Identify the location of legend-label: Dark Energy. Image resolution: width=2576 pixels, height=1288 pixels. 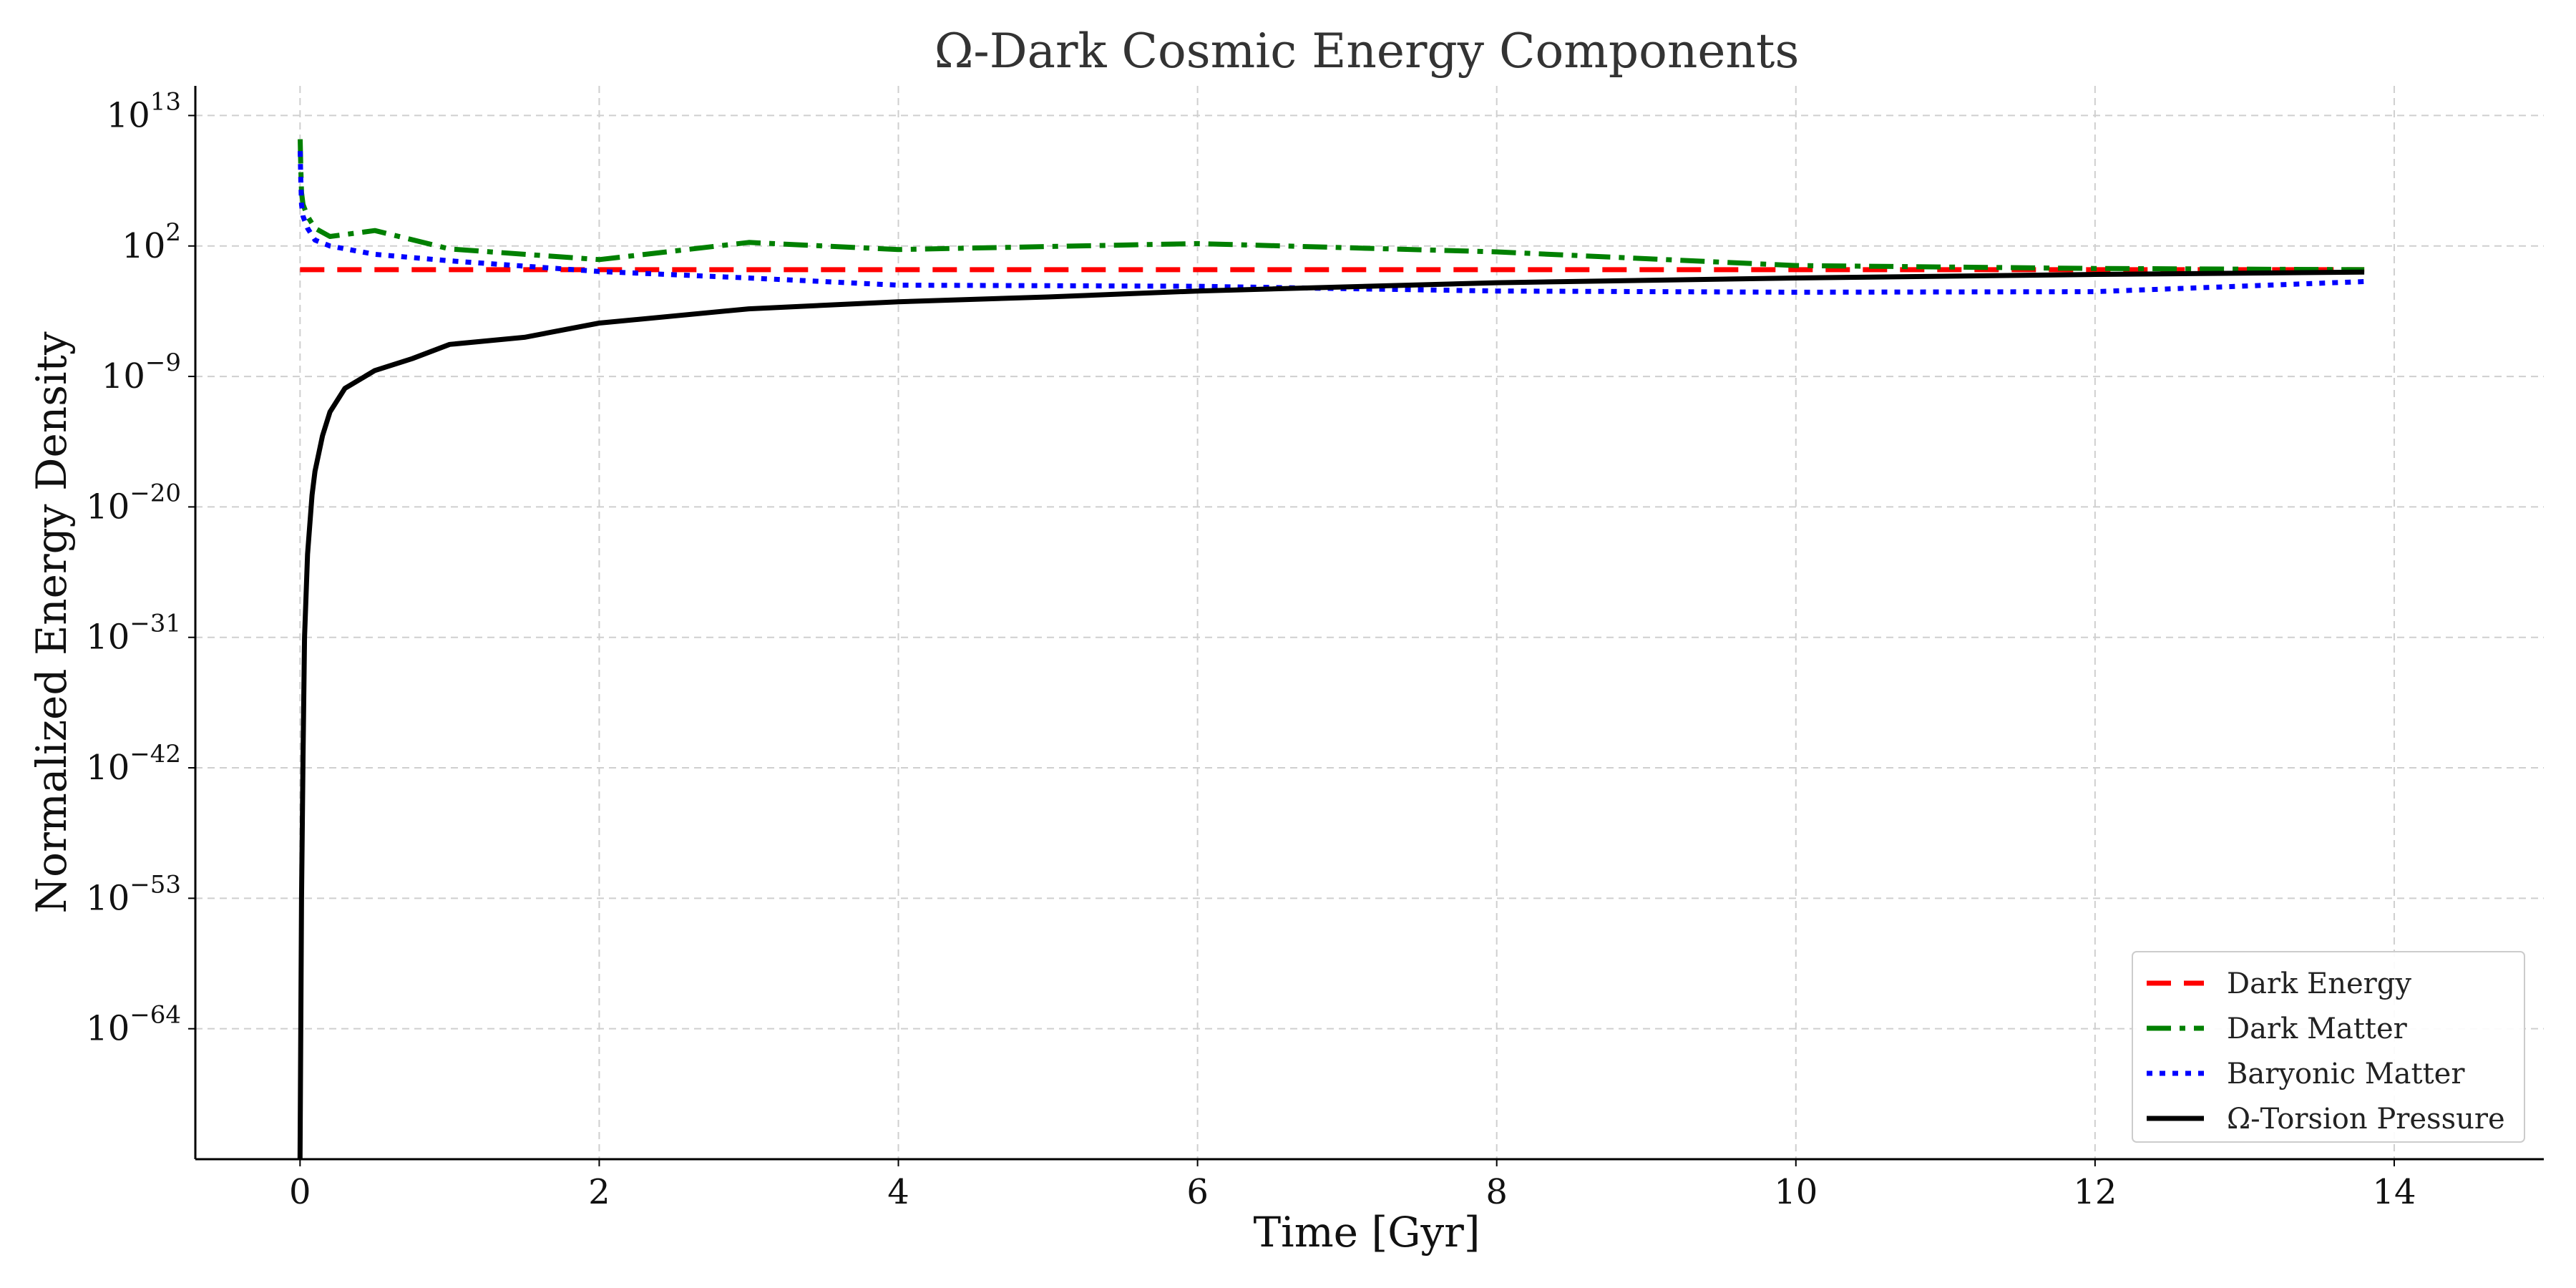
(2319, 983).